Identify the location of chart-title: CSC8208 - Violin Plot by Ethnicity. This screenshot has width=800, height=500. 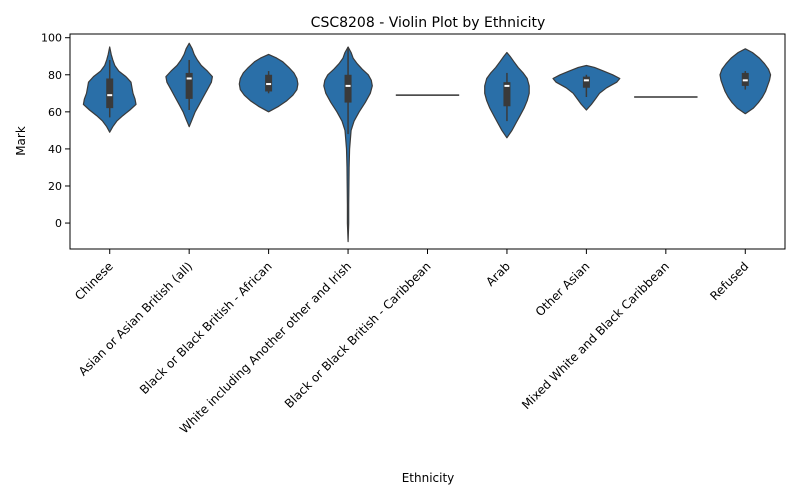
(428, 23).